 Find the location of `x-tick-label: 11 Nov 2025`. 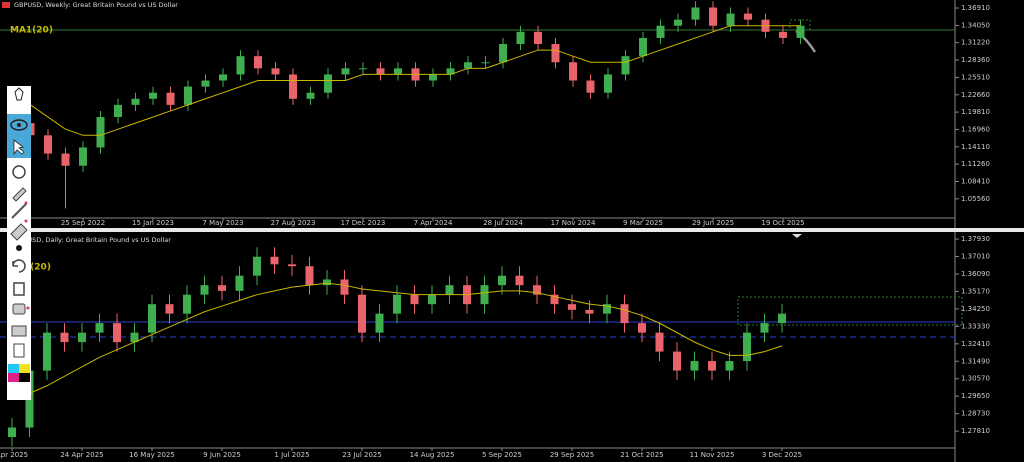

x-tick-label: 11 Nov 2025 is located at coordinates (712, 455).